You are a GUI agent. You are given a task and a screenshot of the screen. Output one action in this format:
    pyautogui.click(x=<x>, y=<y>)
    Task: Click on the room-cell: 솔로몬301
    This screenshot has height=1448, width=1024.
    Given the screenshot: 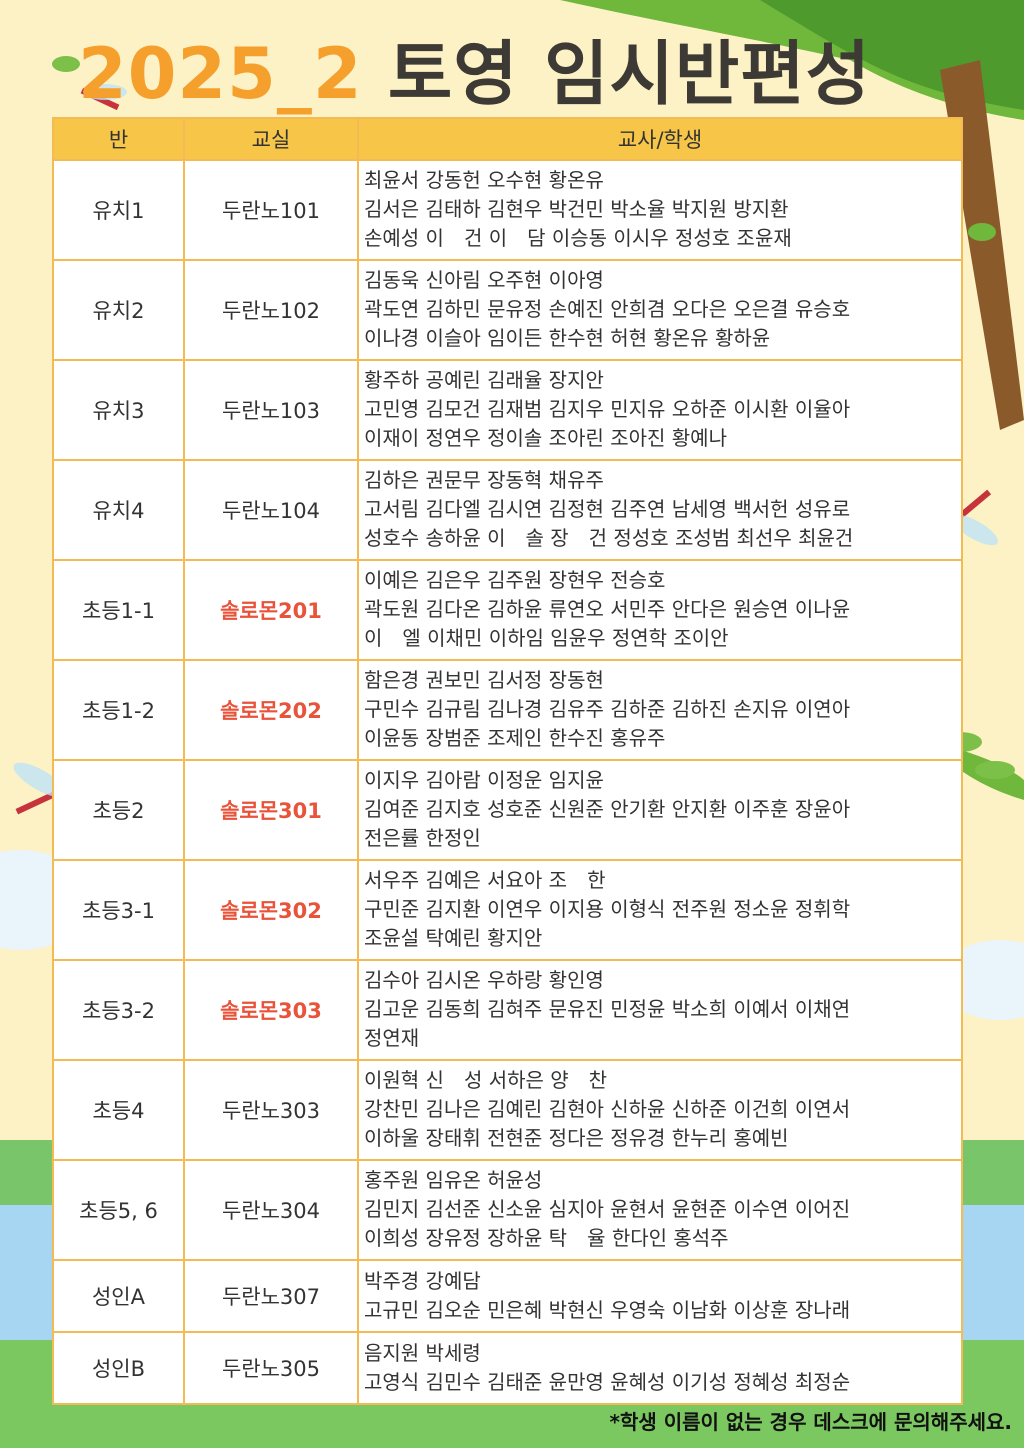 What is the action you would take?
    pyautogui.click(x=271, y=810)
    